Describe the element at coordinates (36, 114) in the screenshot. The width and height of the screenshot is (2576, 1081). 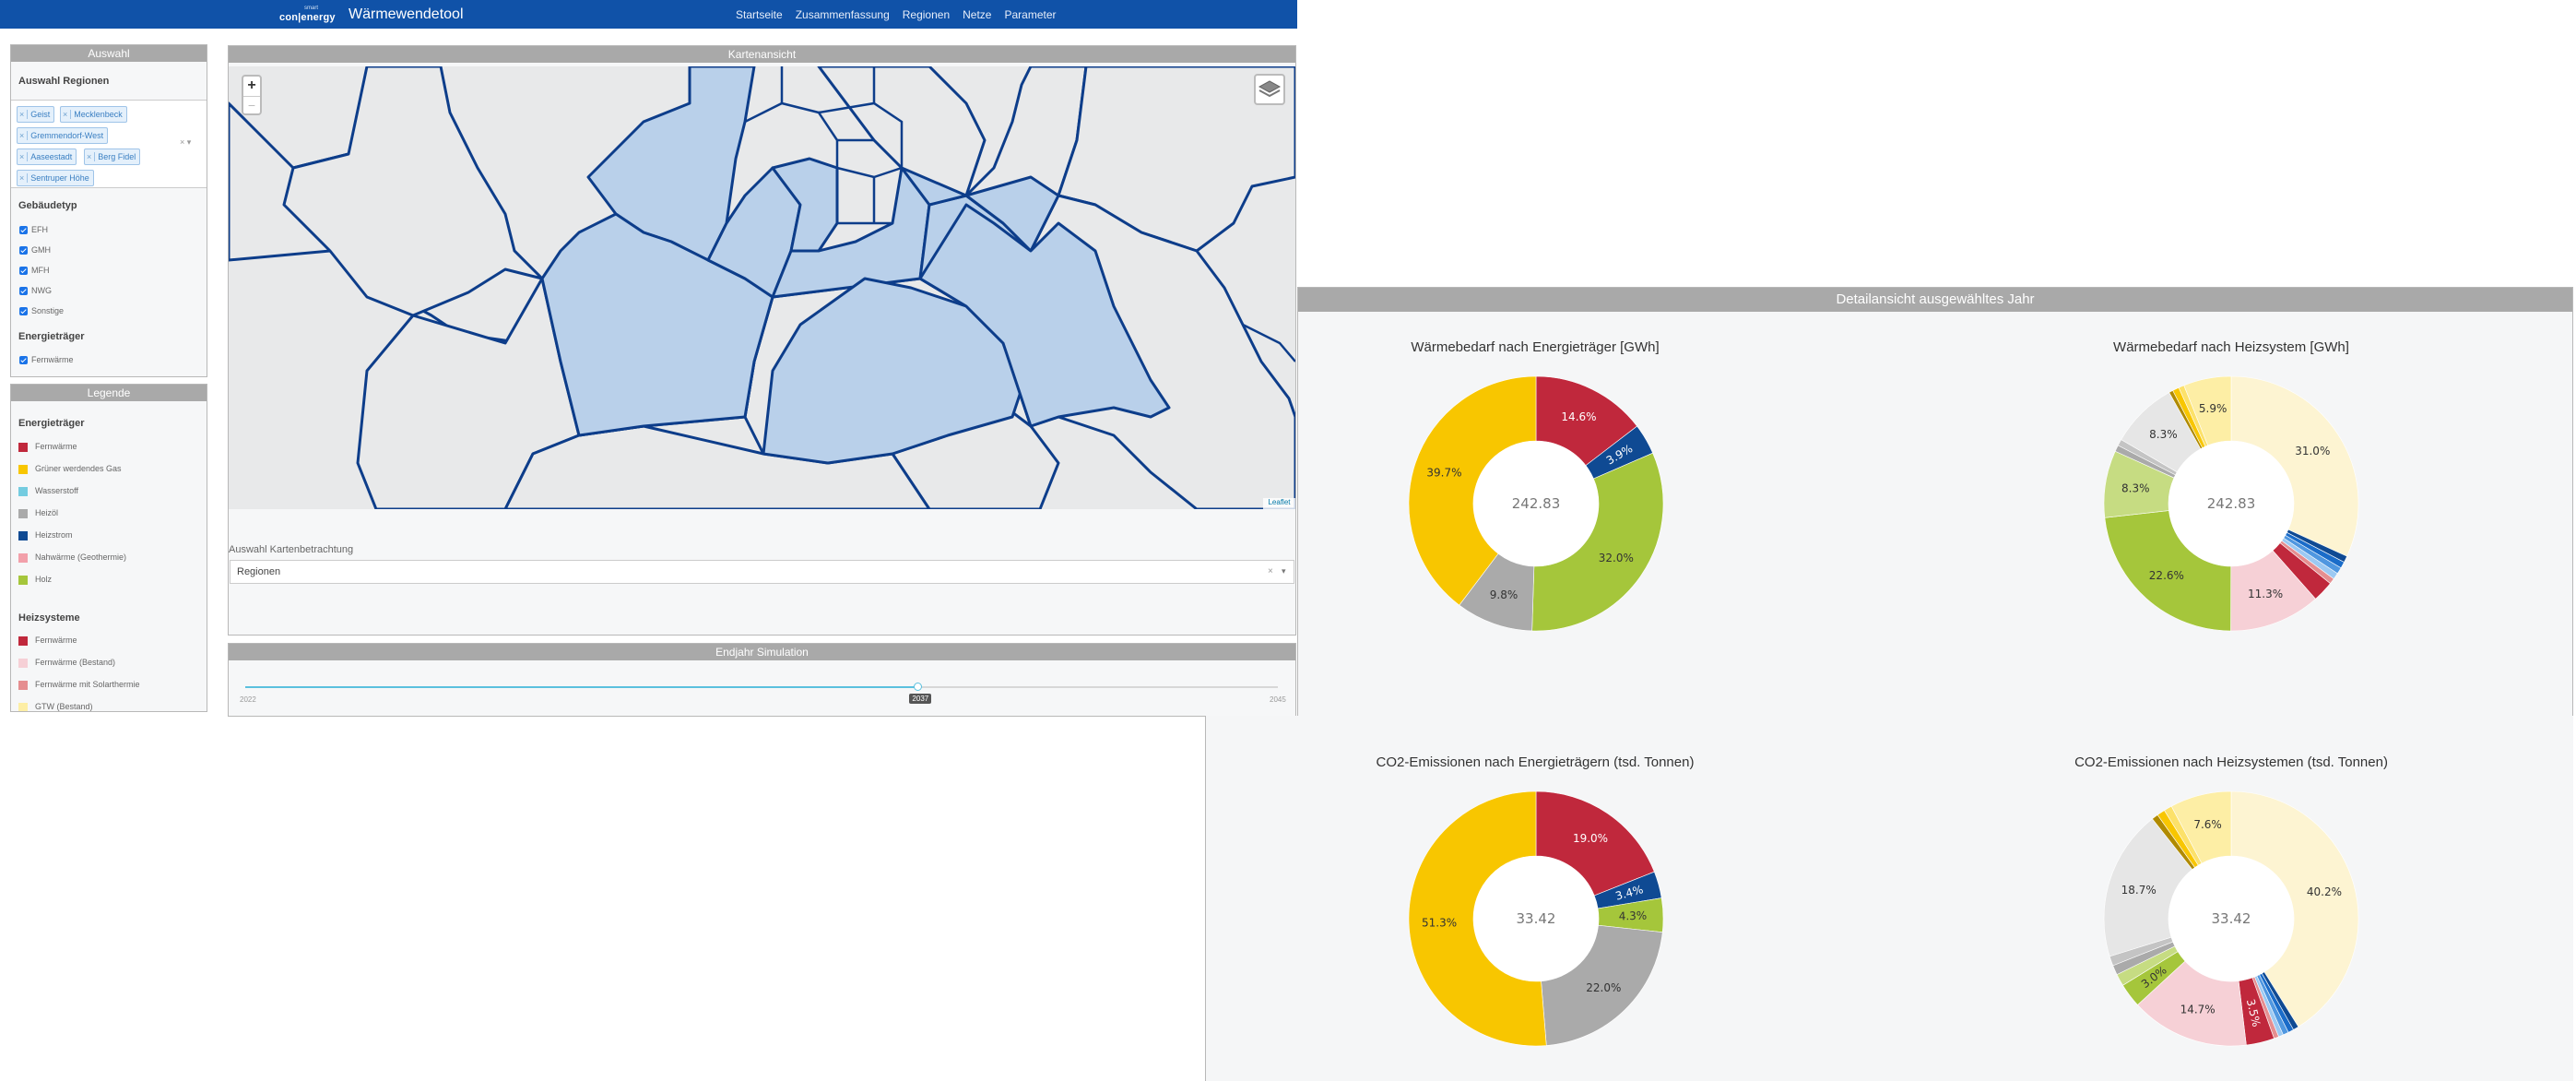
I see `region-tag: × Geist` at that location.